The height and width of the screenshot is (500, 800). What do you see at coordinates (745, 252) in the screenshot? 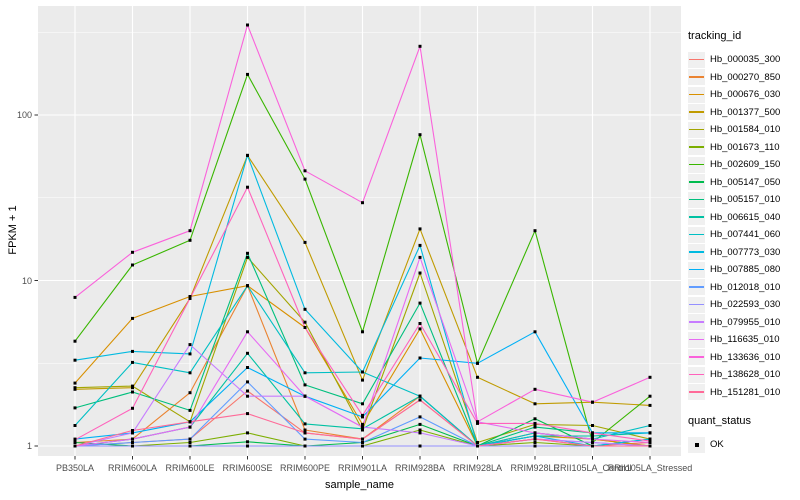
I see `legend-item-label: Hb_007773_030` at bounding box center [745, 252].